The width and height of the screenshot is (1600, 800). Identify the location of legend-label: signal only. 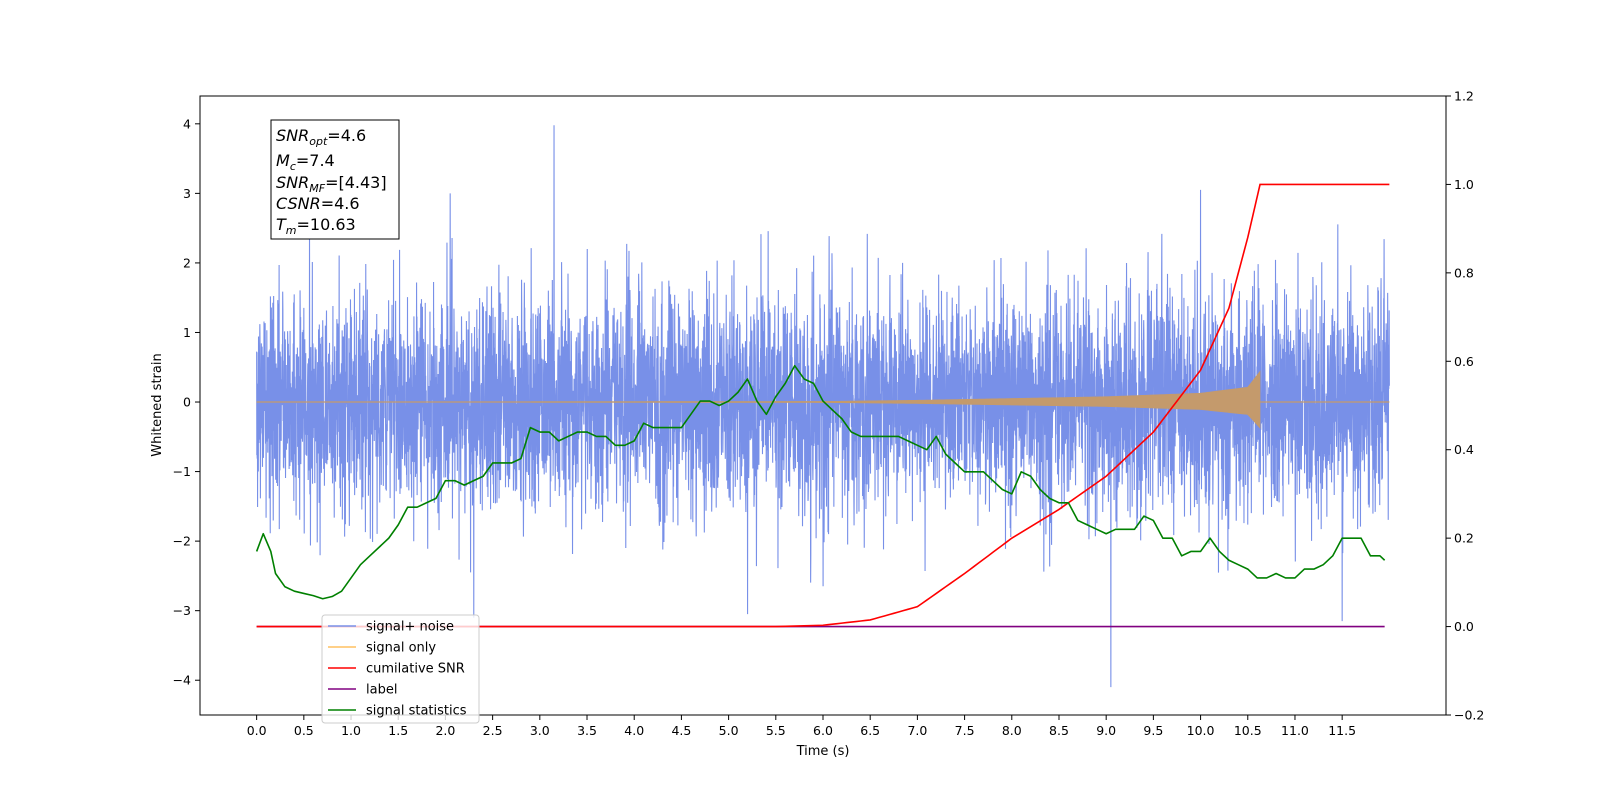
(401, 648).